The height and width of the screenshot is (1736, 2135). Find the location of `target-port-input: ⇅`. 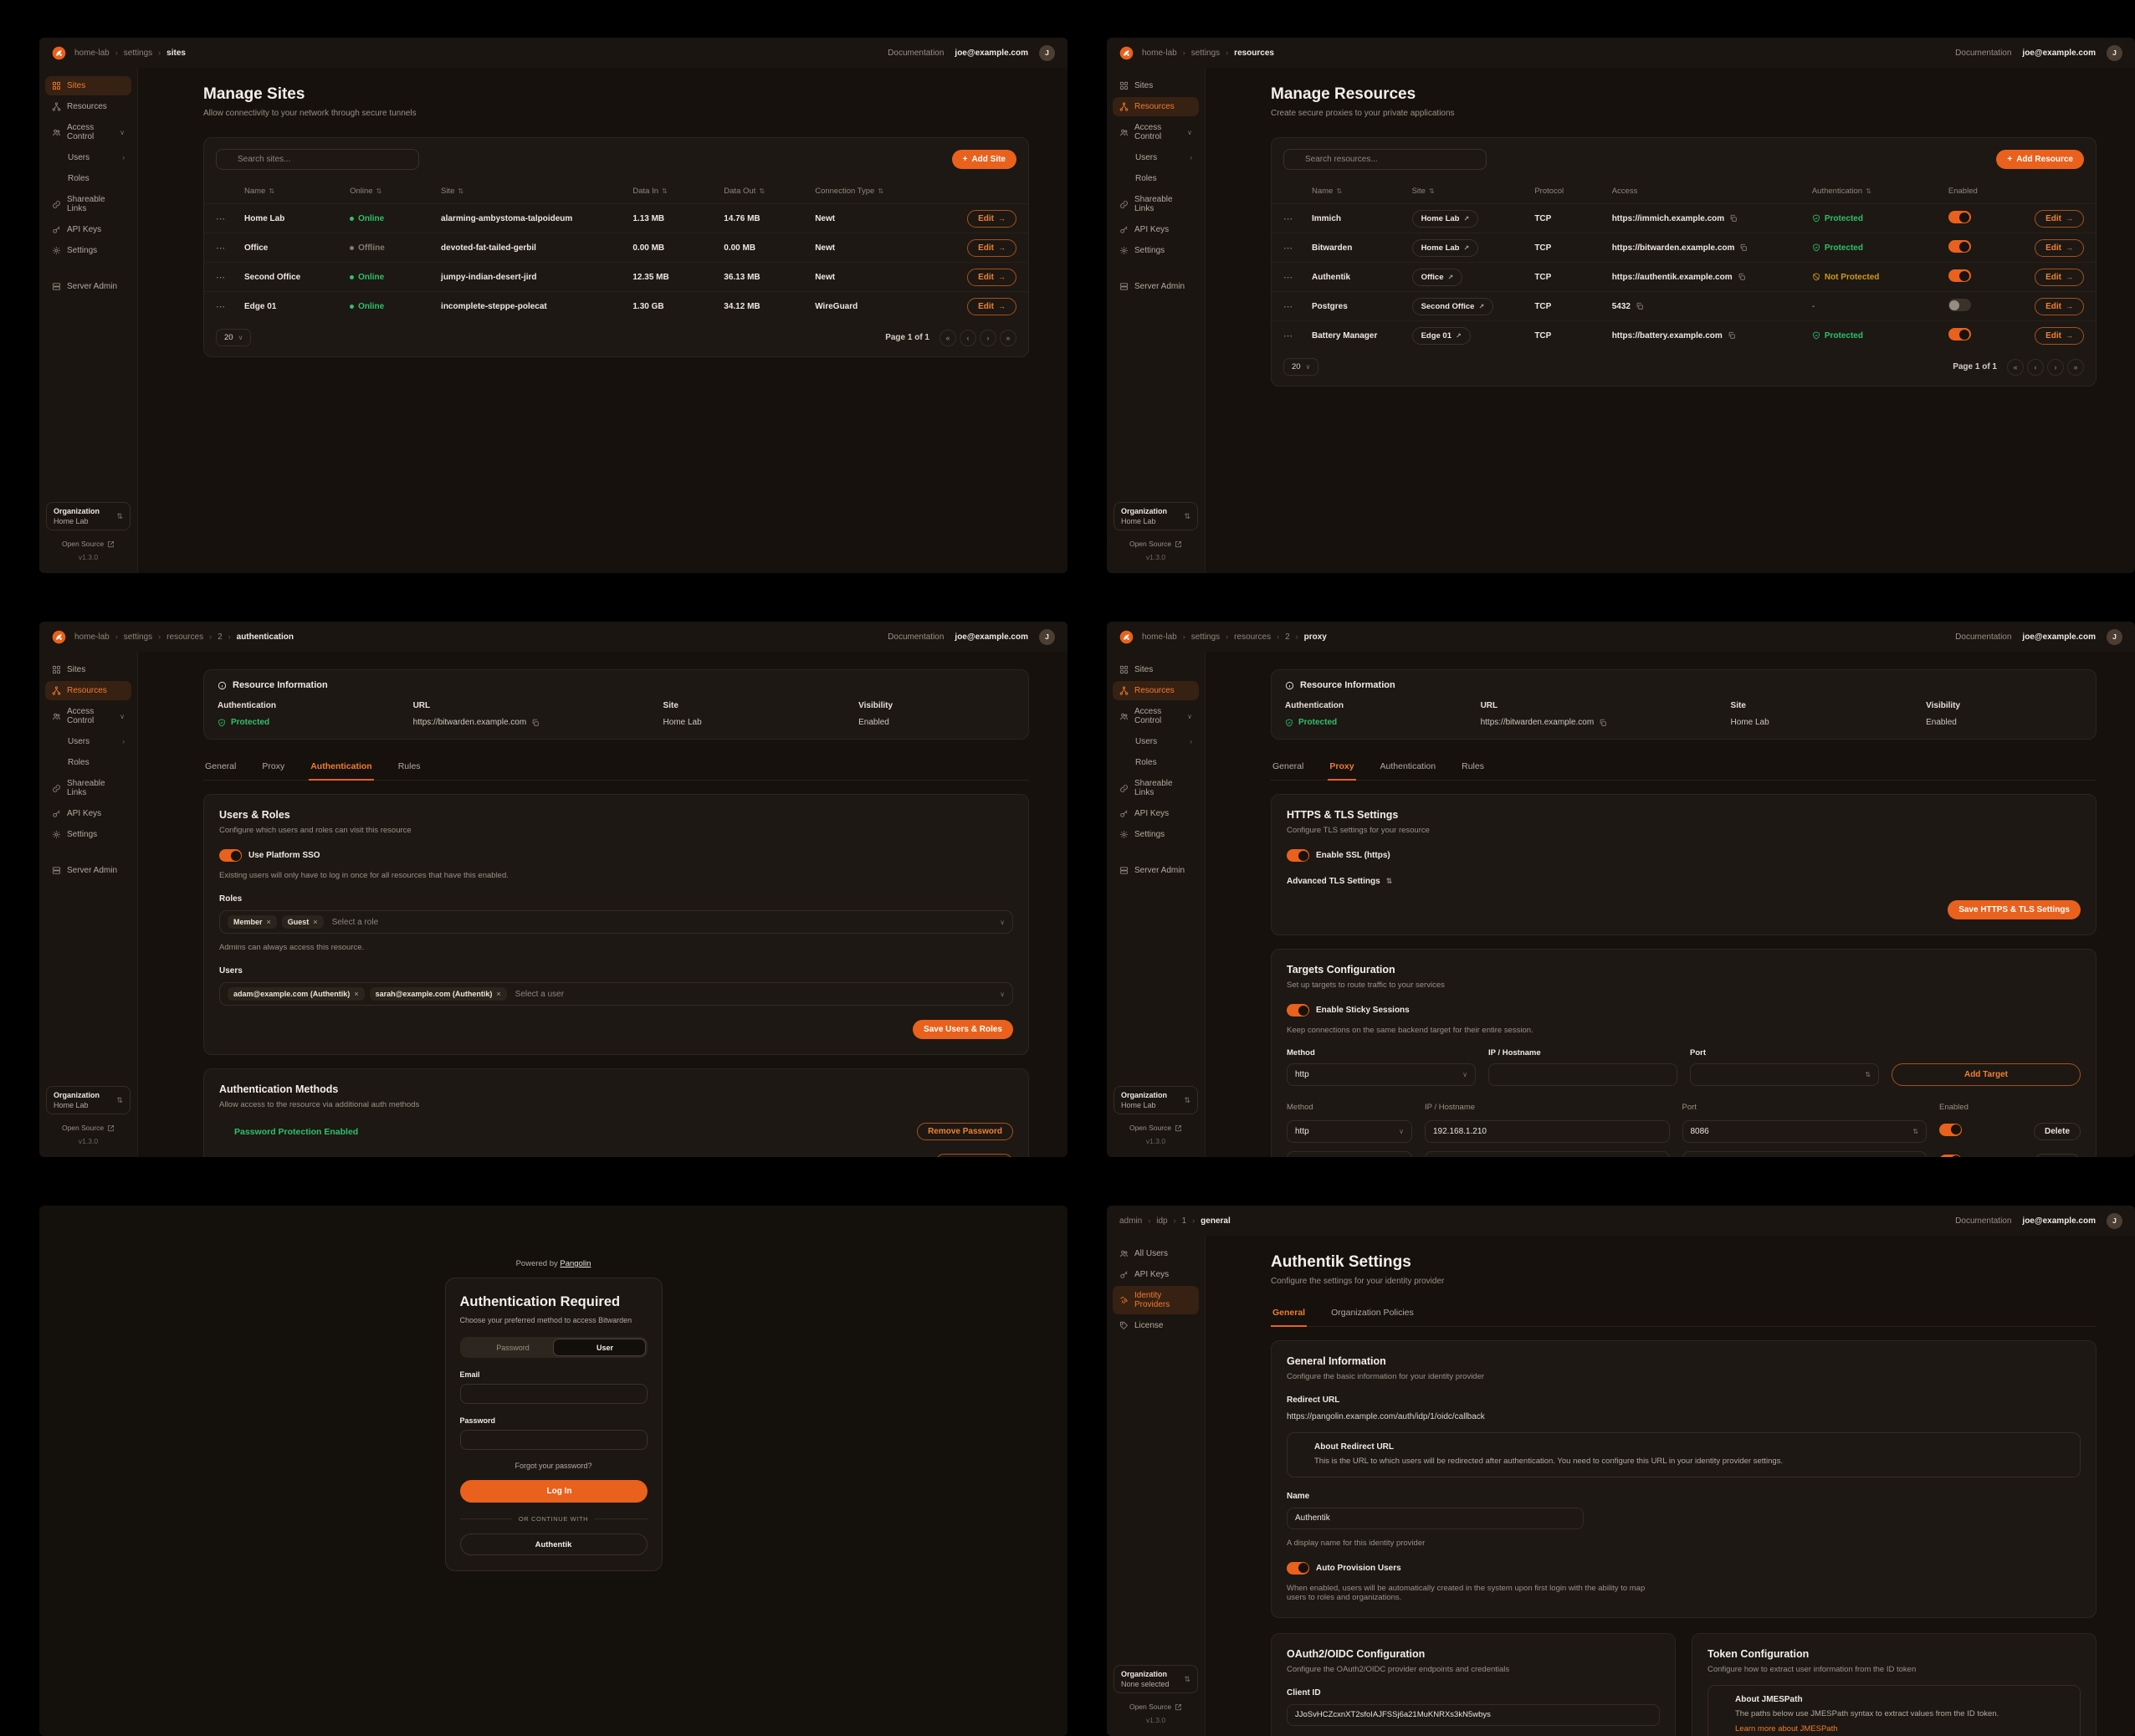

target-port-input: ⇅ is located at coordinates (1805, 1154).